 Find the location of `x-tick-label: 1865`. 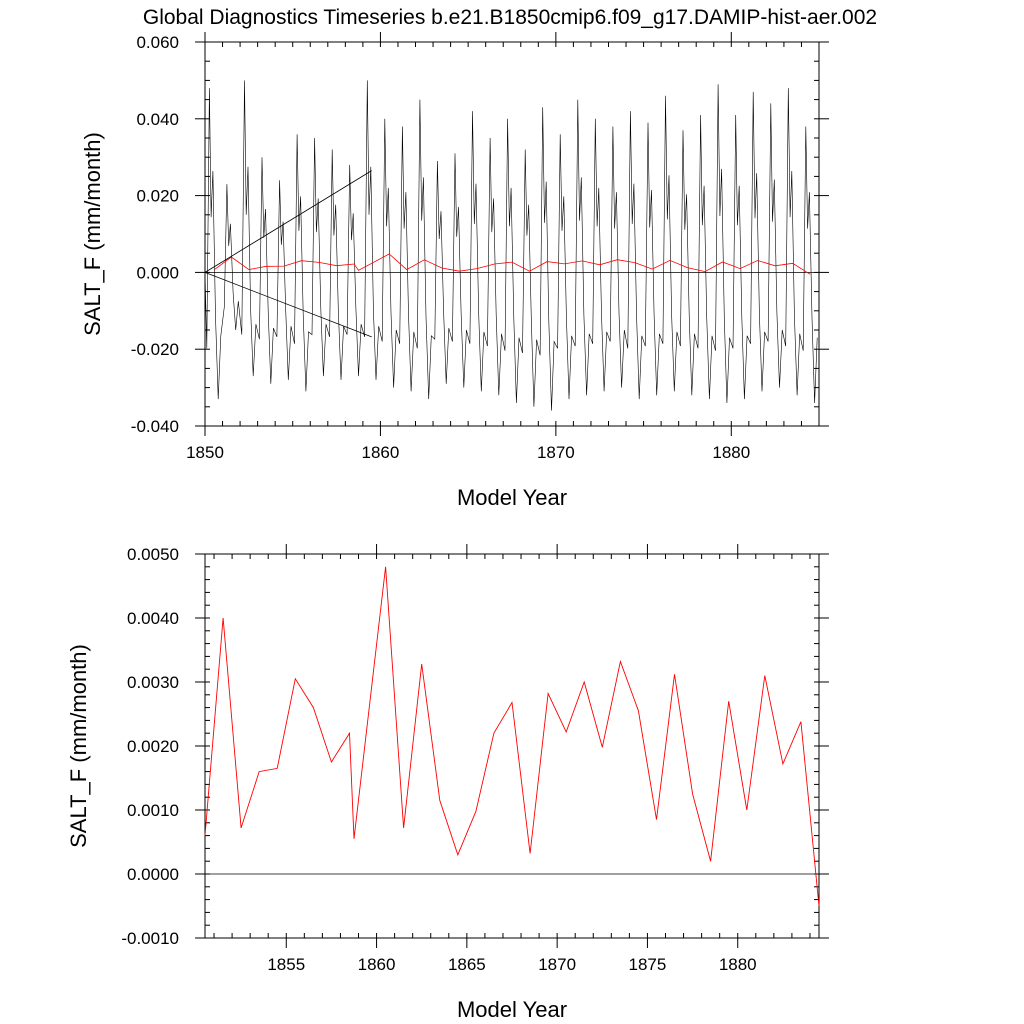

x-tick-label: 1865 is located at coordinates (467, 964).